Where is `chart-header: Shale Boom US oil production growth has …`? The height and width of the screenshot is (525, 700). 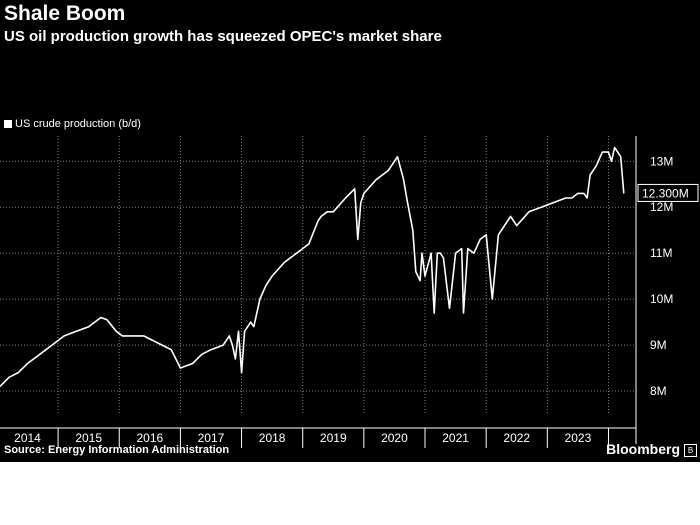 chart-header: Shale Boom US oil production growth has … is located at coordinates (350, 32).